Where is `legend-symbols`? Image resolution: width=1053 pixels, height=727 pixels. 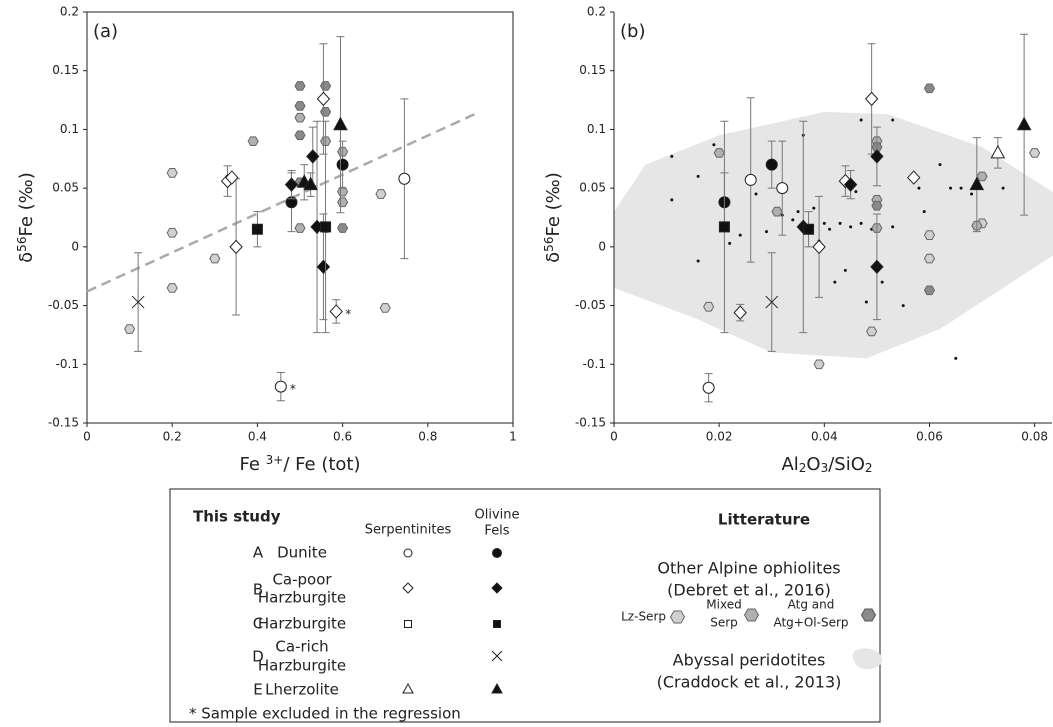 legend-symbols is located at coordinates (642, 621).